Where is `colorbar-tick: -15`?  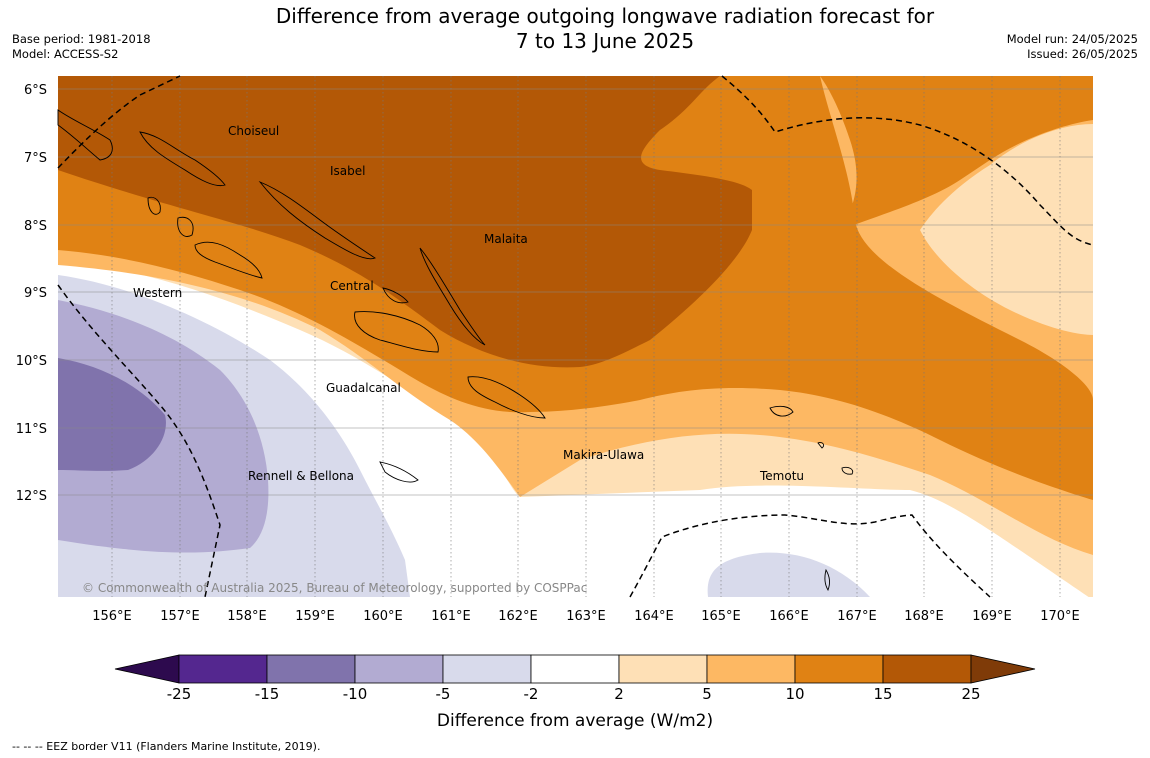
colorbar-tick: -15 is located at coordinates (267, 694).